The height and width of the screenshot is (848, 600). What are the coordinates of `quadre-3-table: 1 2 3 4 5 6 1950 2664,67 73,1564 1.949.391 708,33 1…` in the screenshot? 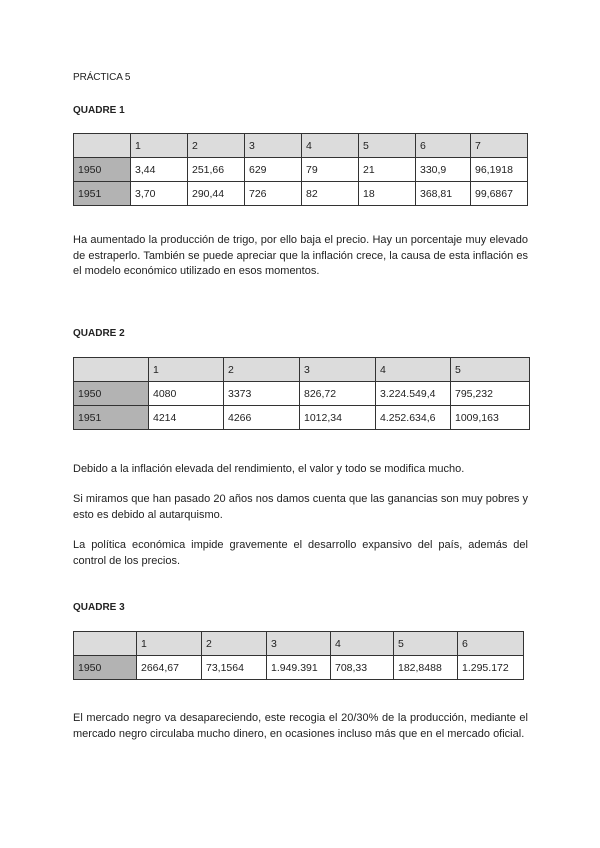 It's located at (298, 655).